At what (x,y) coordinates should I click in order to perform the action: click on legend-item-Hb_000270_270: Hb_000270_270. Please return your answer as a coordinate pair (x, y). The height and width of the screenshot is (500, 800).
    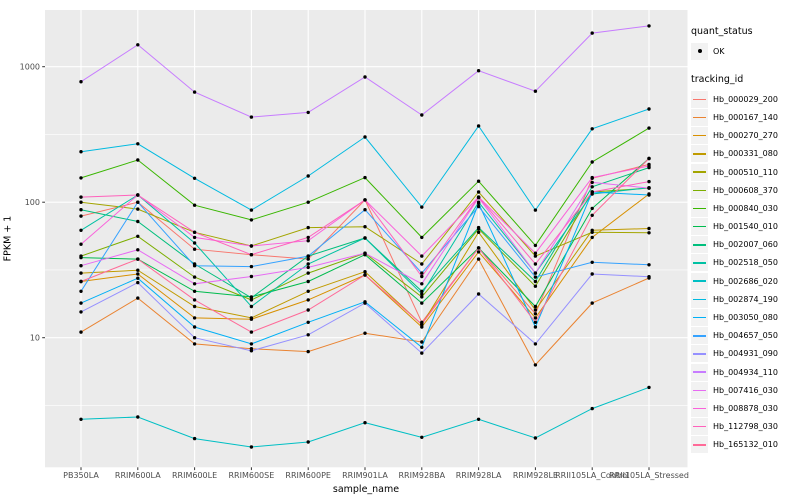
    Looking at the image, I should click on (745, 136).